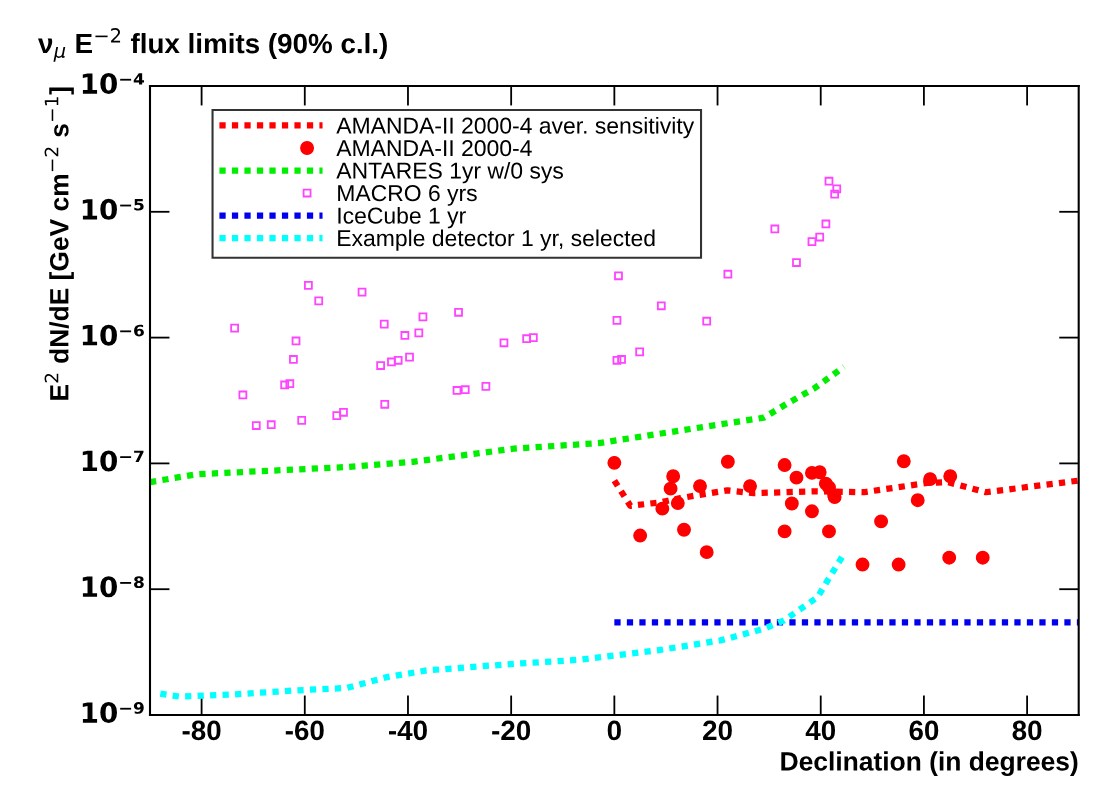  Describe the element at coordinates (113, 335) in the screenshot. I see `y-tick-label: 10⁻⁶` at that location.